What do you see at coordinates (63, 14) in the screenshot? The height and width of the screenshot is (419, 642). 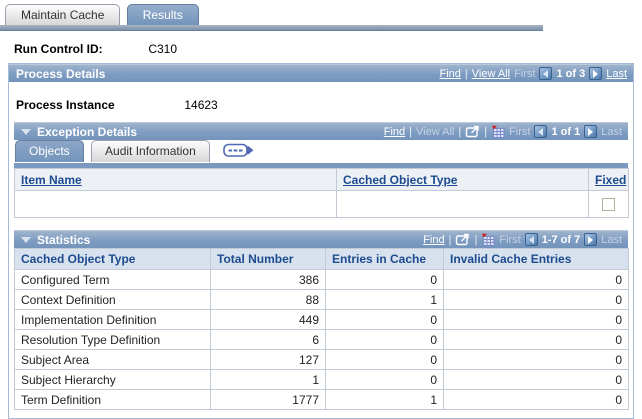 I see `tab-maintain-cache: Maintain Cache` at bounding box center [63, 14].